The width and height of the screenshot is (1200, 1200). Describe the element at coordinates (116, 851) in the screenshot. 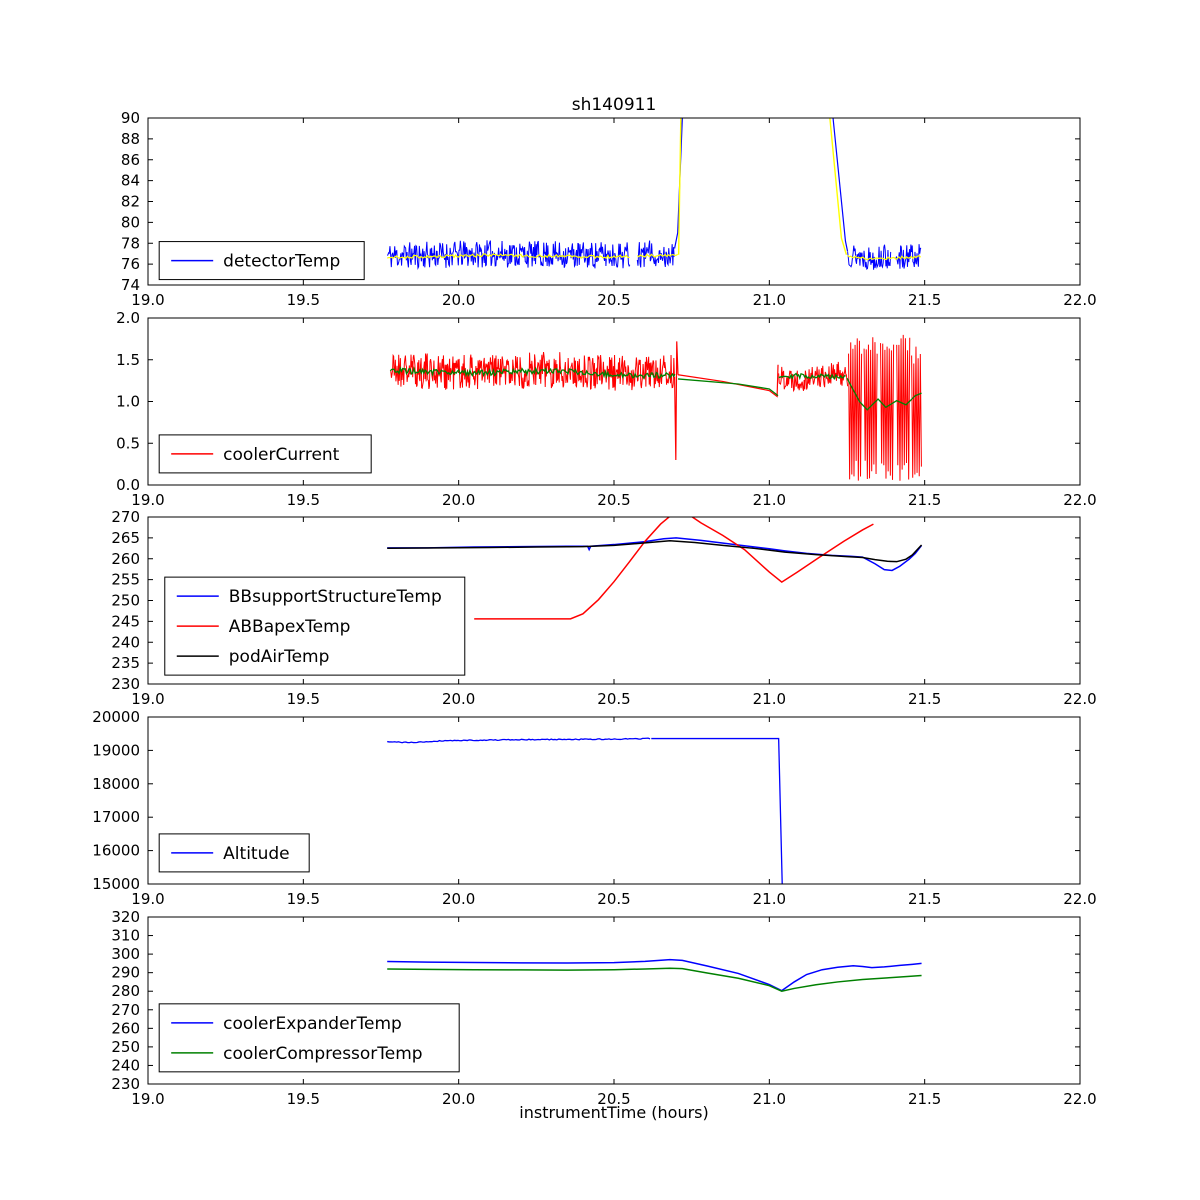

I see `y-tick-label: 16000` at that location.